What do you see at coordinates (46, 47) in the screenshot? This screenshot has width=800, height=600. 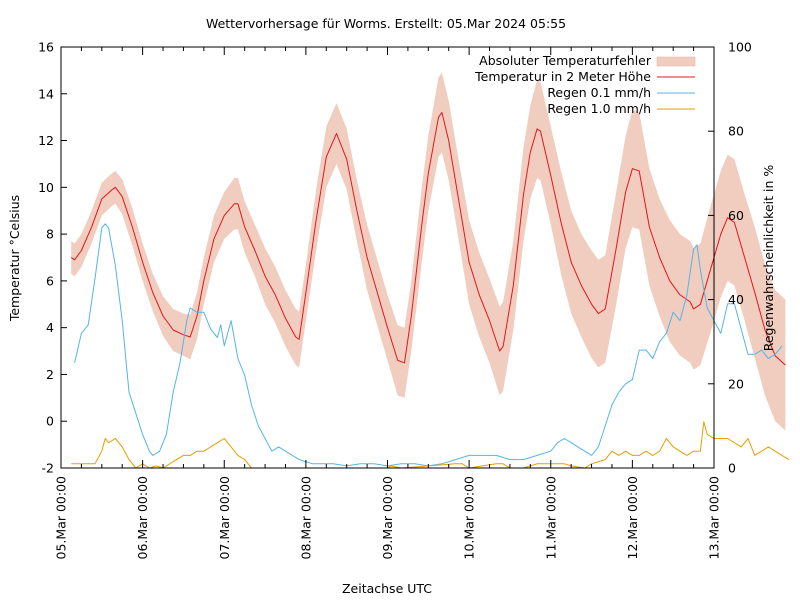 I see `y-tick-label: 16` at bounding box center [46, 47].